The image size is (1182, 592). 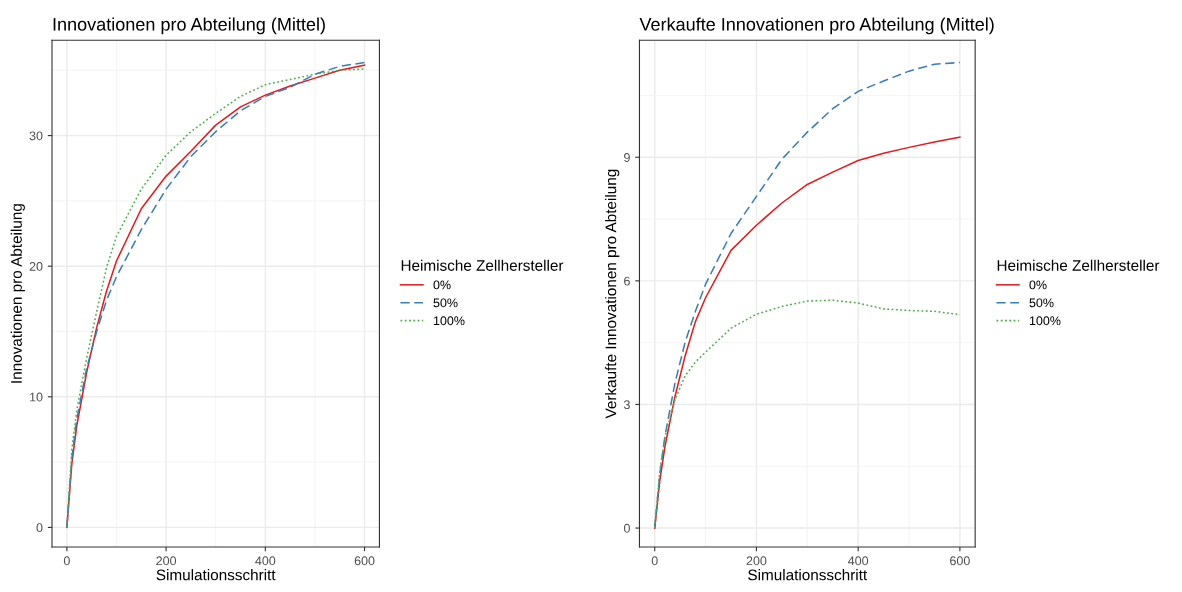 I want to click on chart-title: Verkaufte Innovationen pro Abteilung (Mittel), so click(x=816, y=26).